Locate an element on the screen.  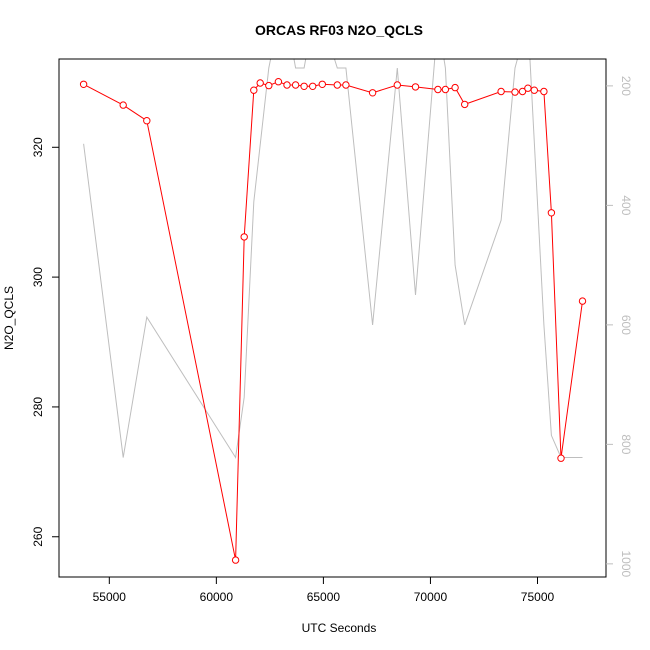
y-tick-label: 300 is located at coordinates (38, 277).